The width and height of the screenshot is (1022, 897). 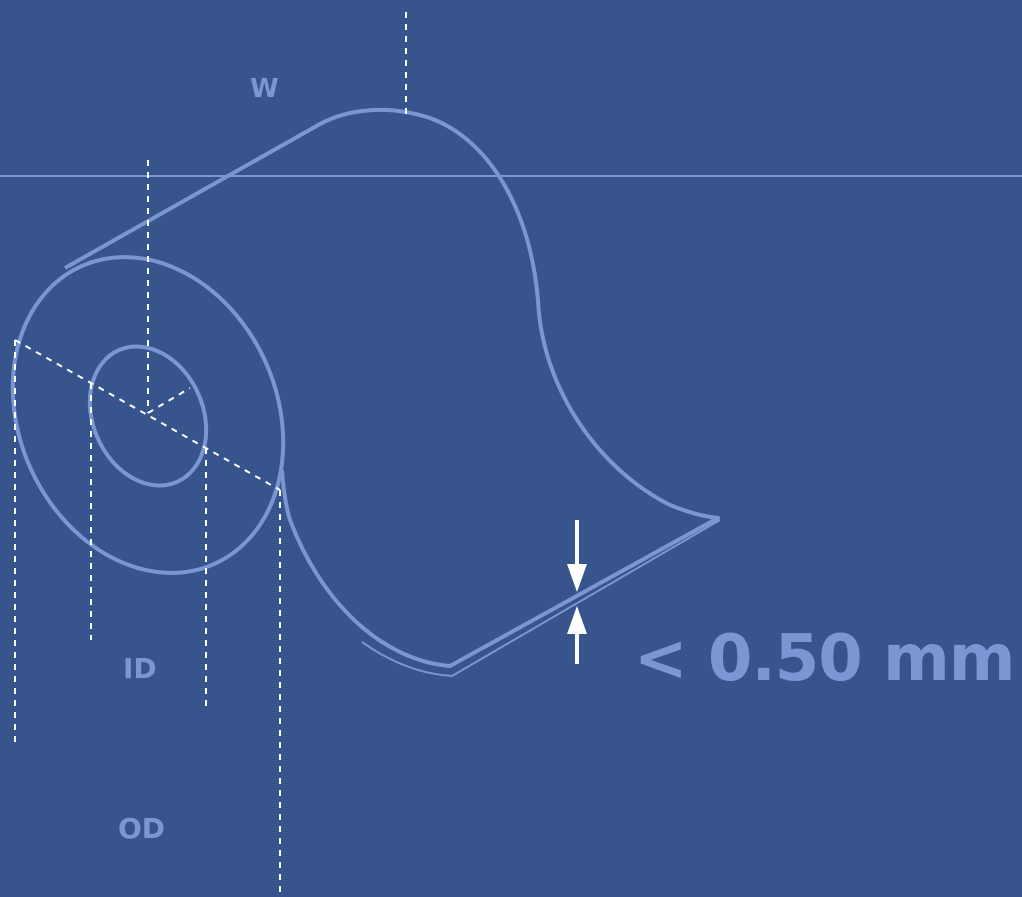 I want to click on roll-core, so click(x=148, y=416).